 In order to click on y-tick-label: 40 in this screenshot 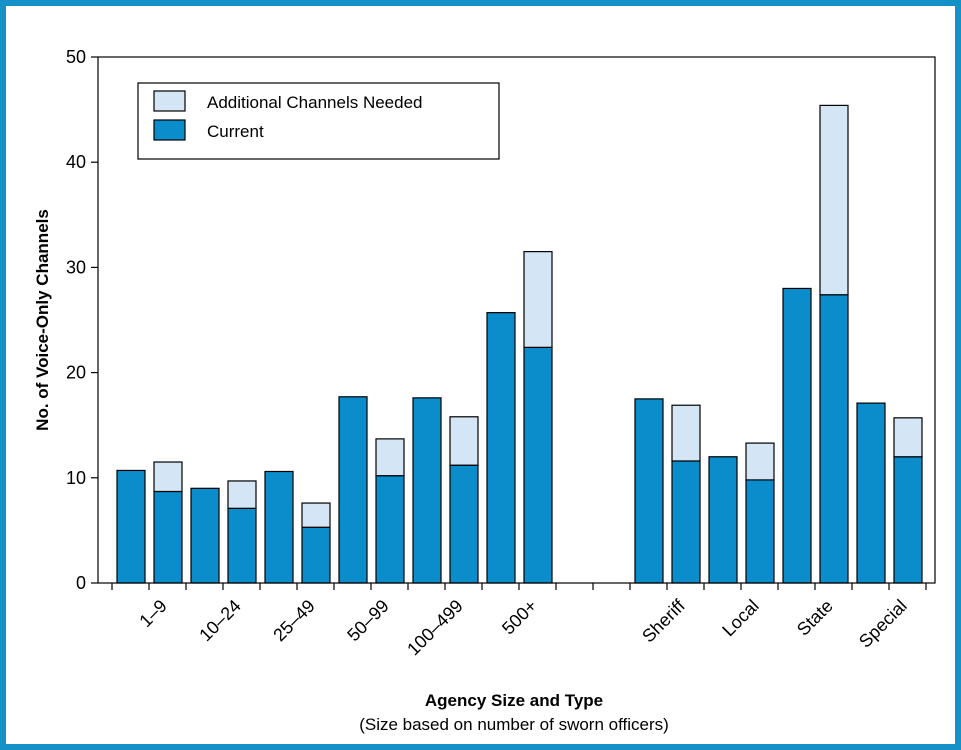, I will do `click(76, 162)`.